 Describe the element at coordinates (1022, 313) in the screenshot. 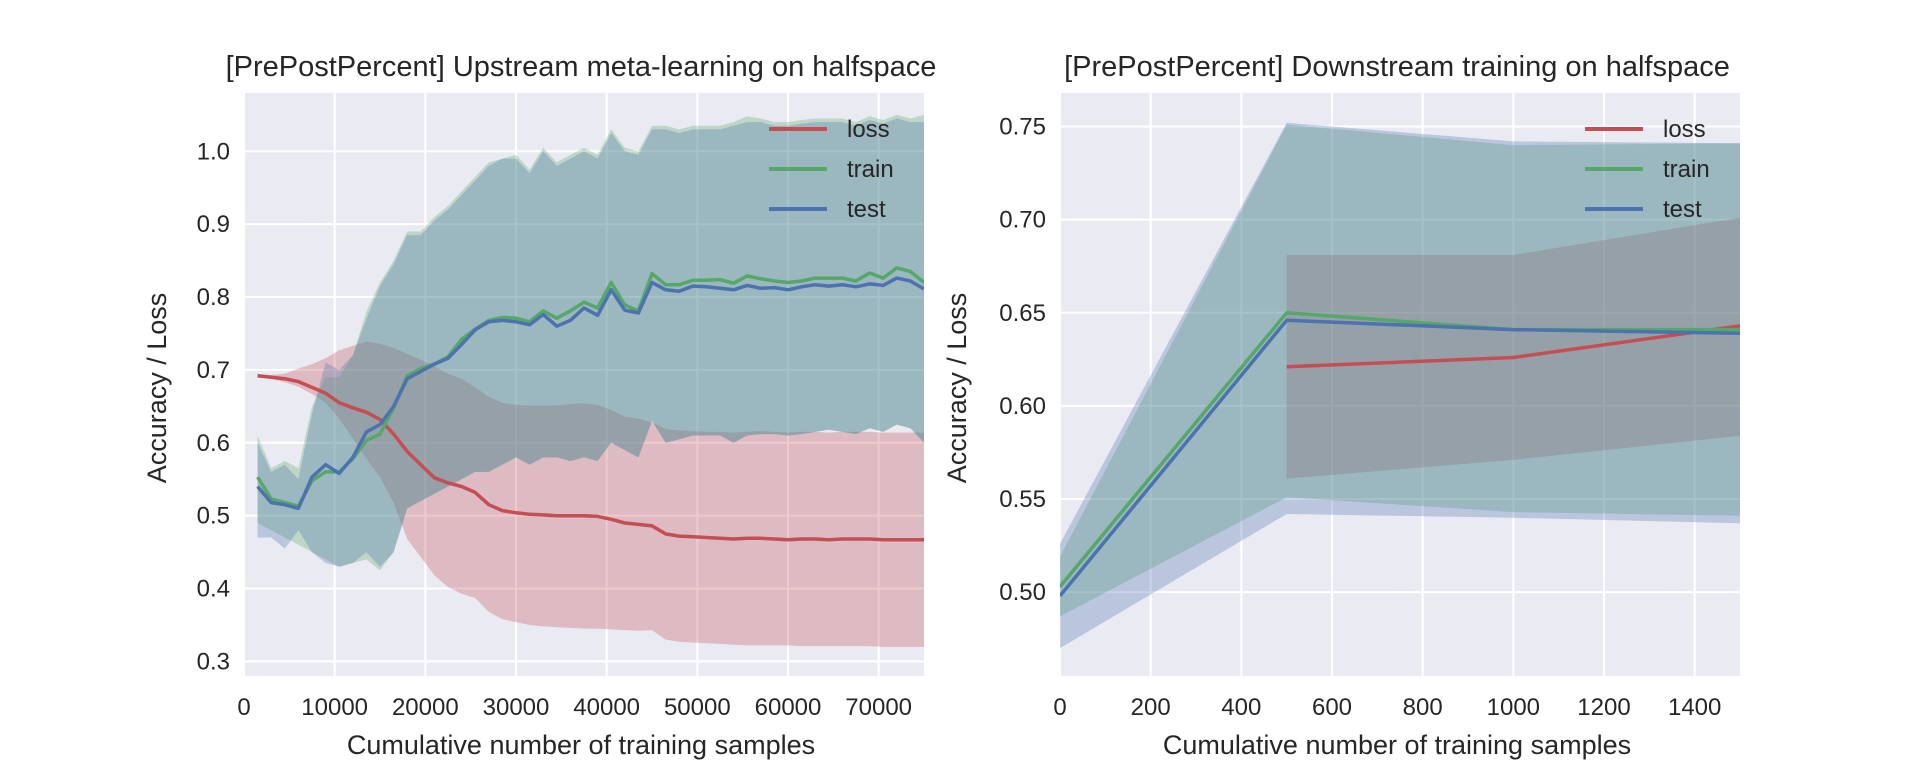

I see `y-tick-label: 0.65` at that location.